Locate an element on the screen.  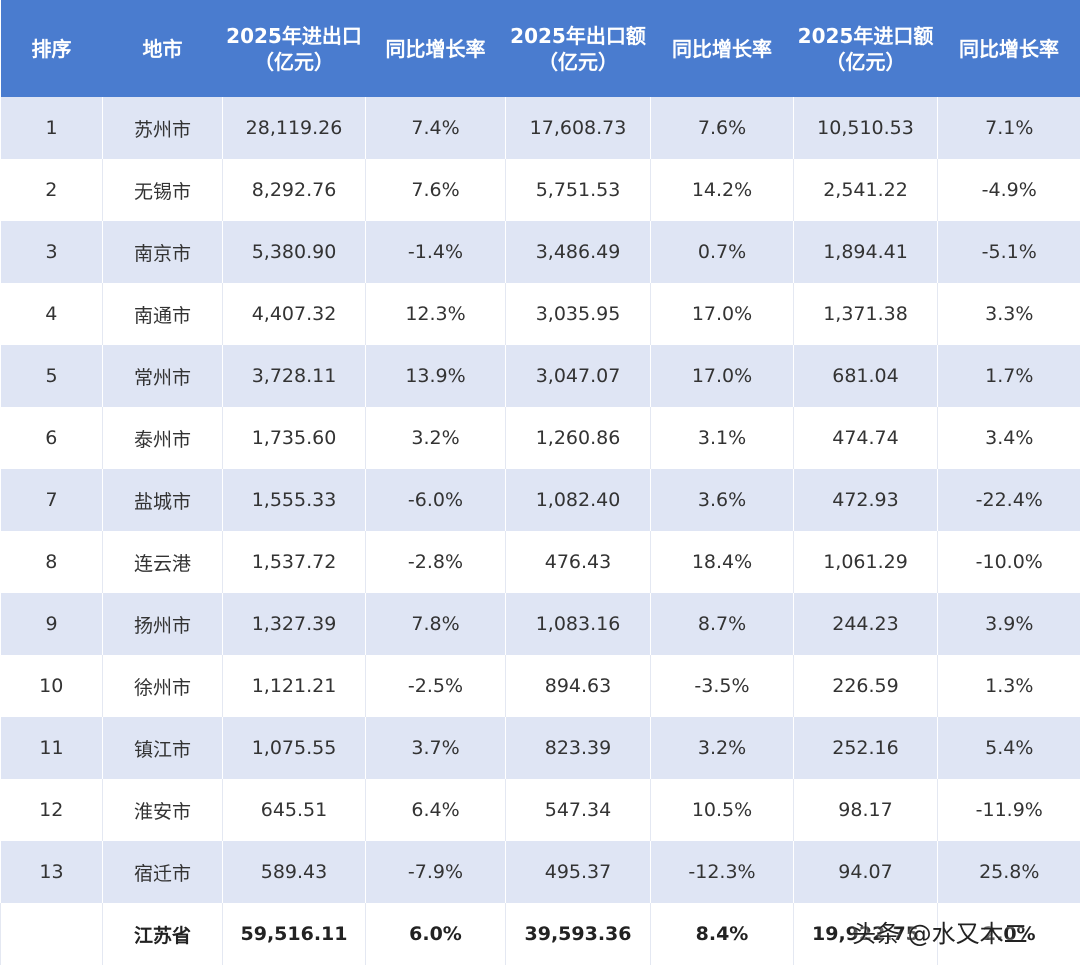
total-cell: 19,922.75 is located at coordinates (865, 934).